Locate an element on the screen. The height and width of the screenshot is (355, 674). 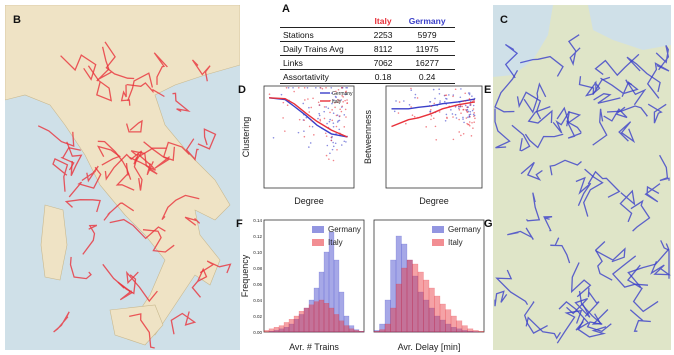
table-header-blank is located at coordinates (323, 21).